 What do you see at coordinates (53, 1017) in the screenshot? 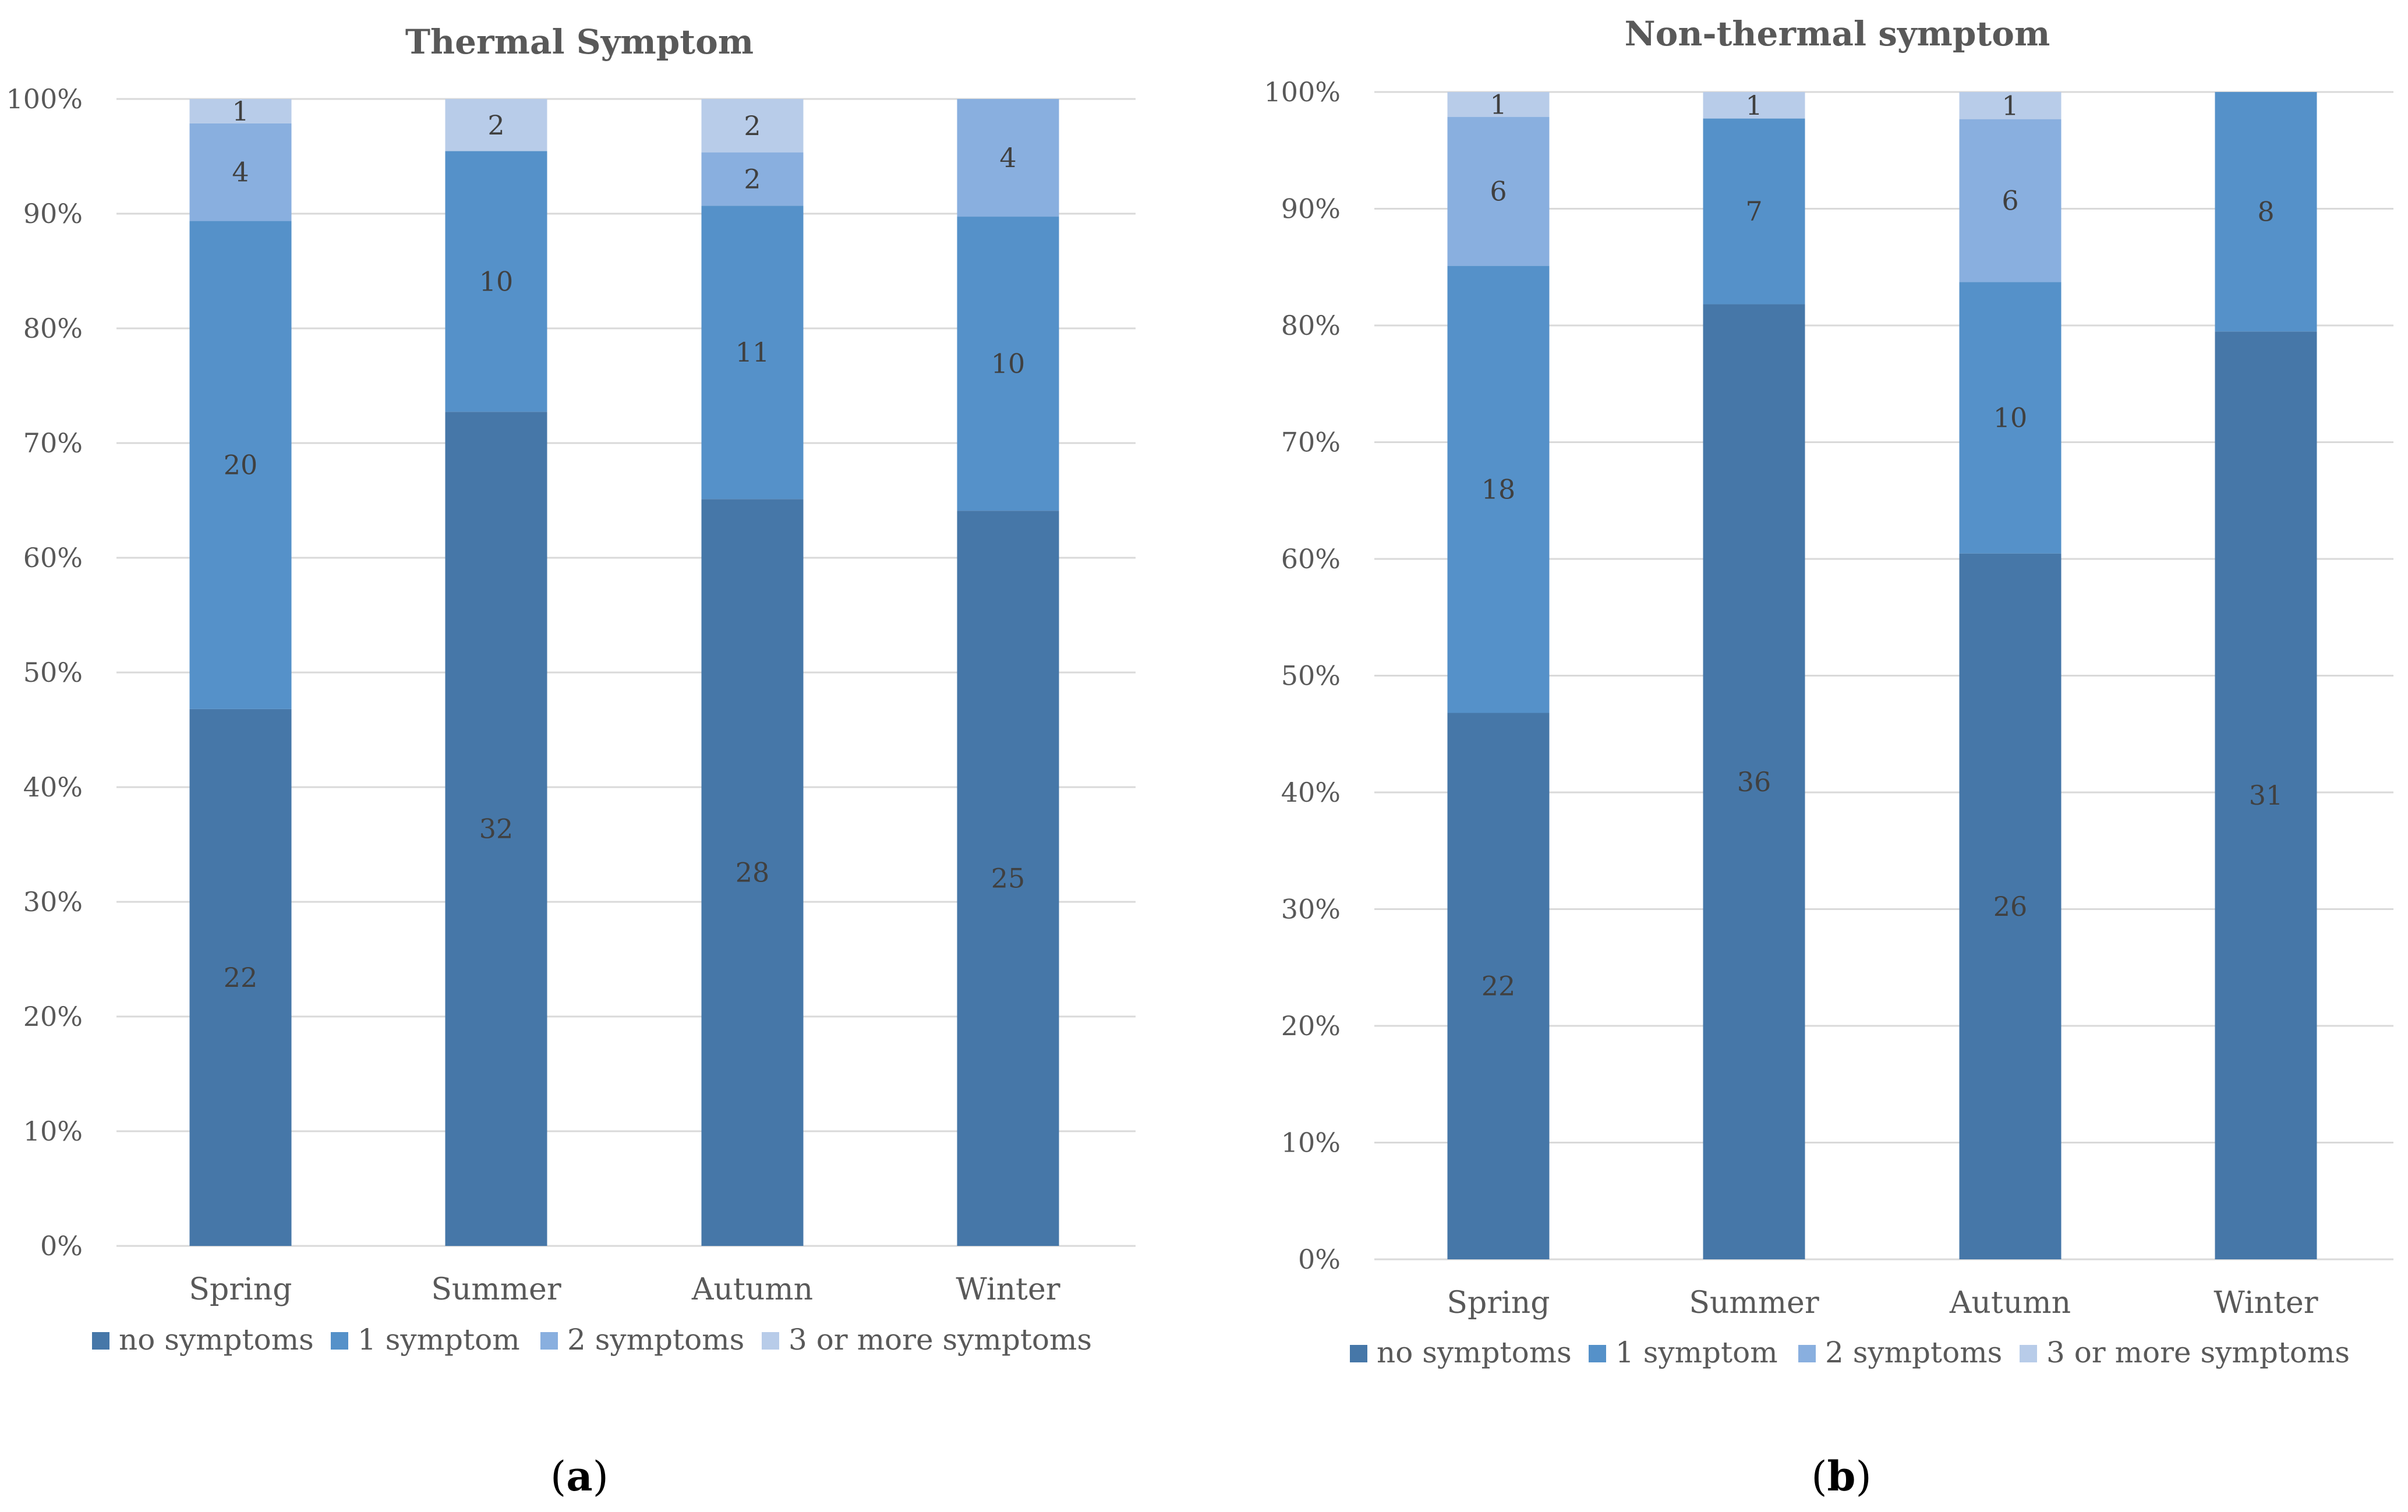
I see `y-tick-label: 20%` at bounding box center [53, 1017].